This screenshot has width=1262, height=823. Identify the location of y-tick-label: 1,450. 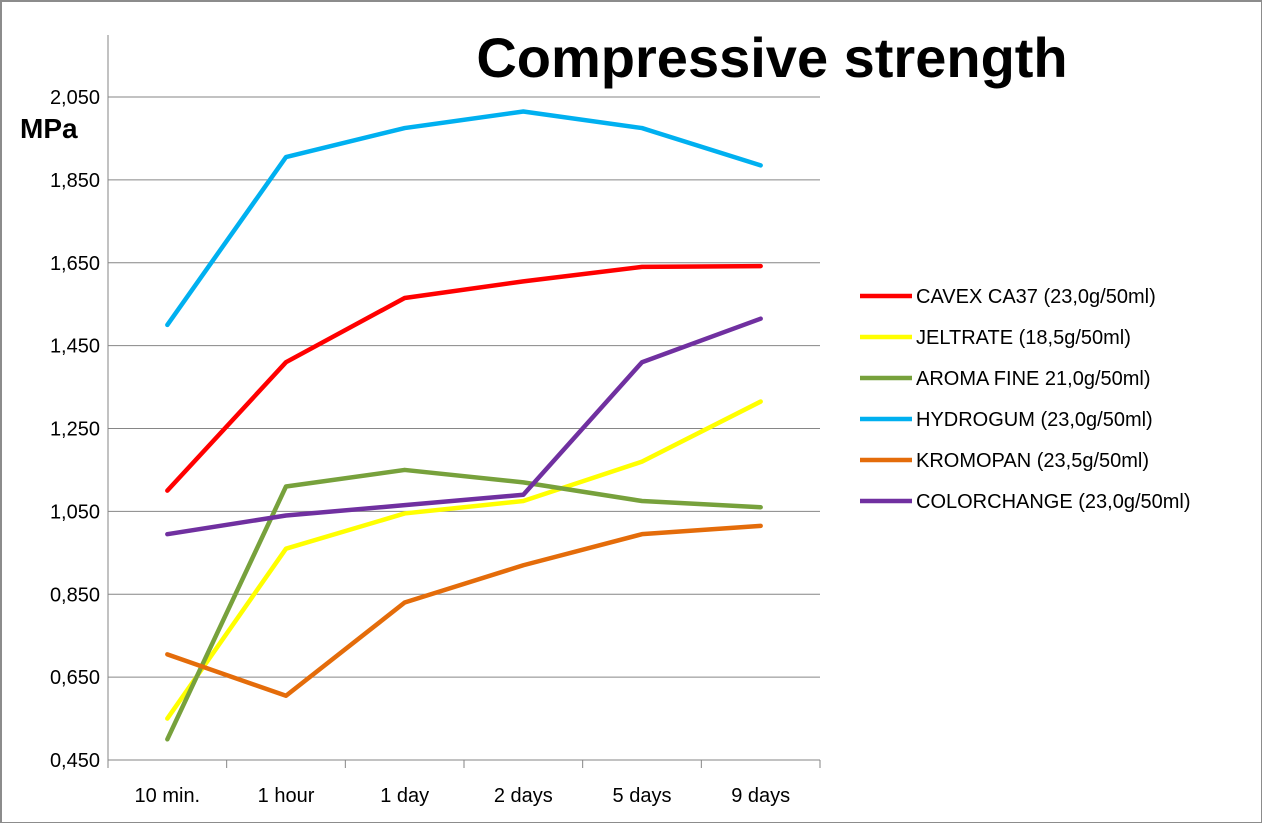
(75, 347).